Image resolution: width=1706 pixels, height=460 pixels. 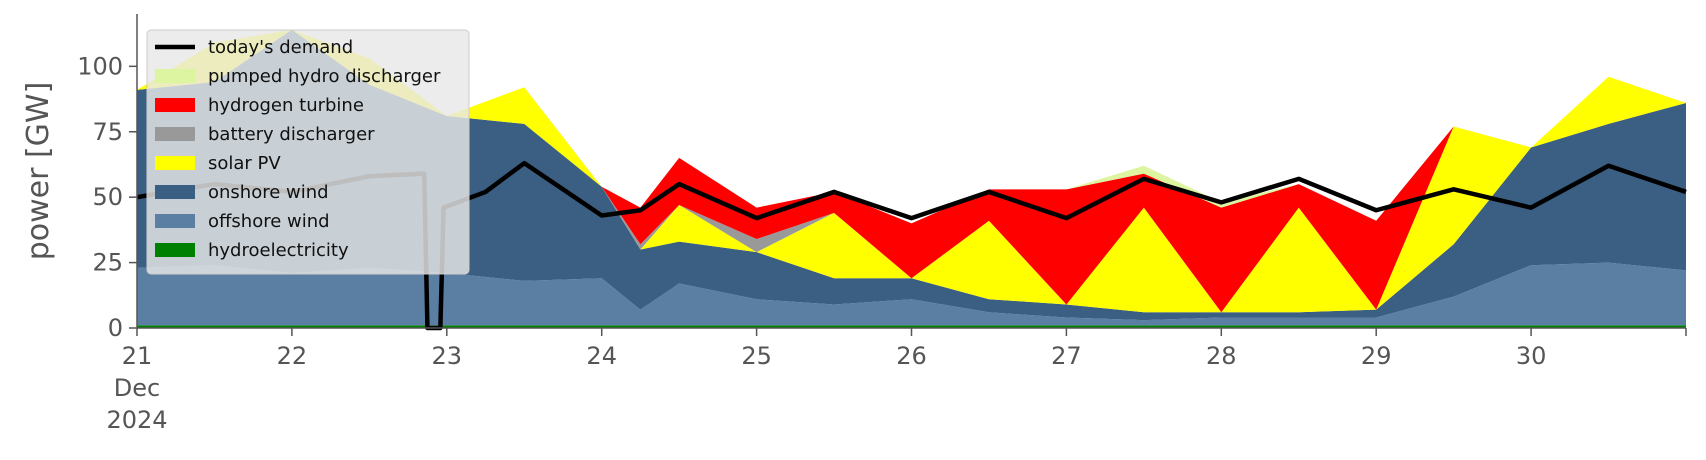 I want to click on x-tick-label-23: 23, so click(x=447, y=356).